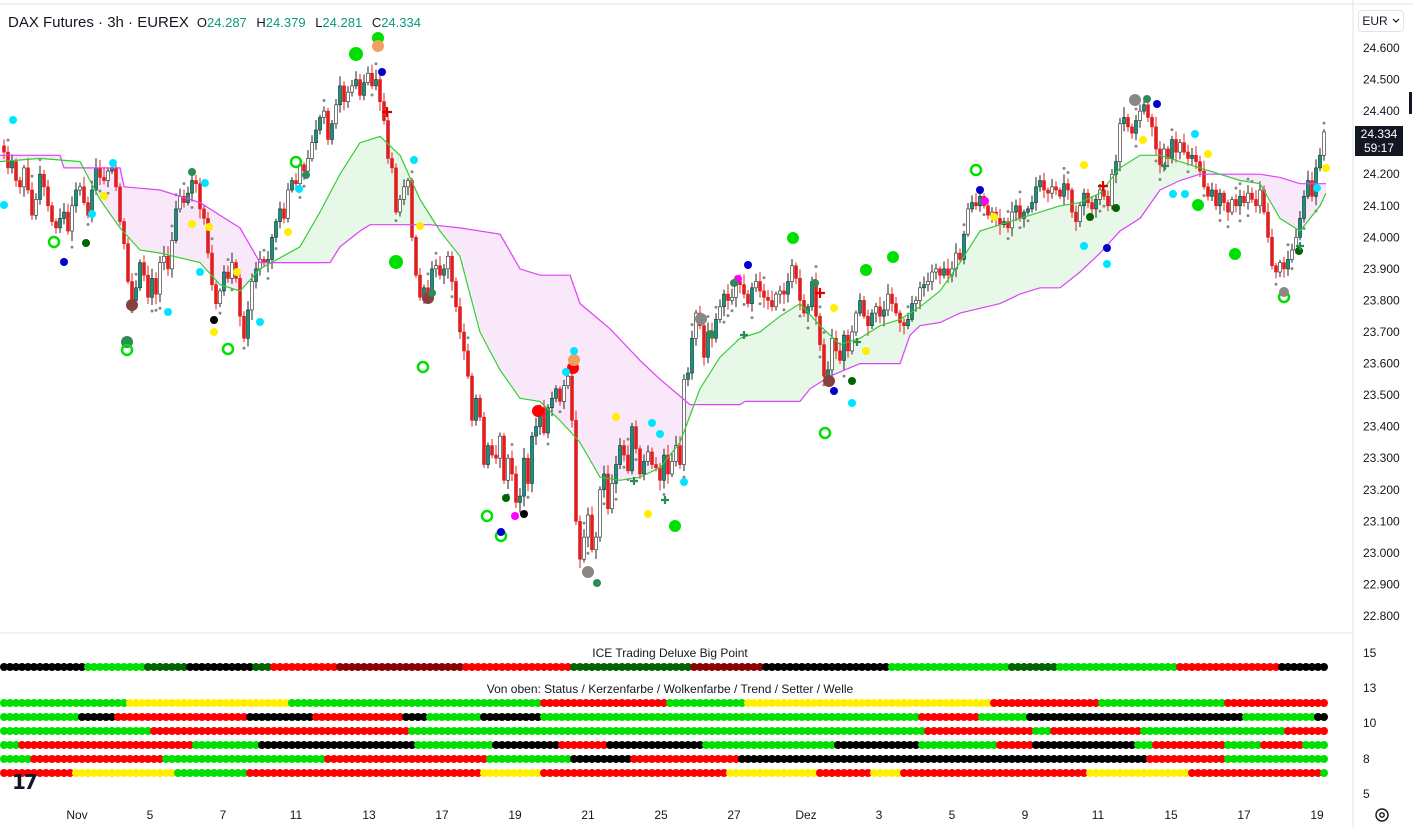  What do you see at coordinates (25, 782) in the screenshot?
I see `tradingview-logo-icon: 17` at bounding box center [25, 782].